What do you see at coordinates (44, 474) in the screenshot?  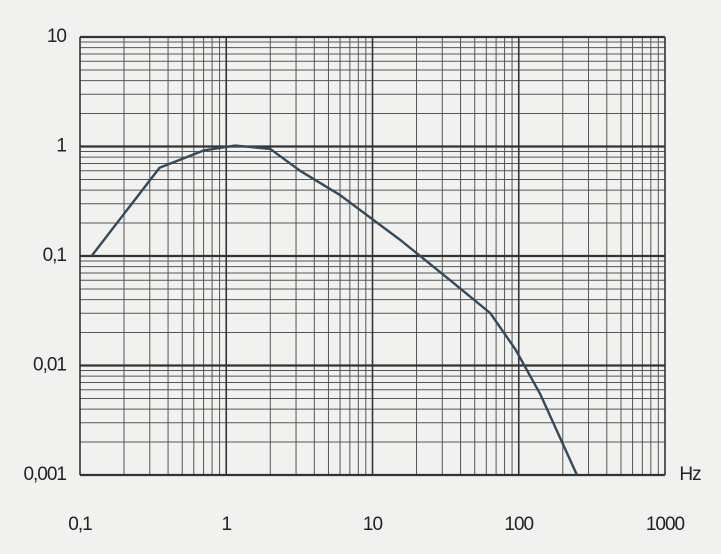 I see `y-tick-label: 0,001` at bounding box center [44, 474].